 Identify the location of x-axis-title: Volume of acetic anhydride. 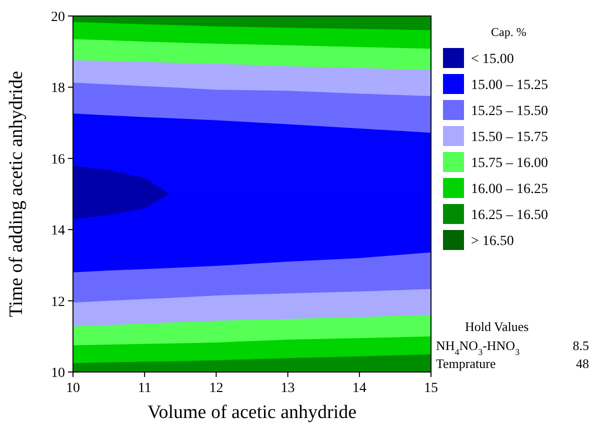
(252, 412).